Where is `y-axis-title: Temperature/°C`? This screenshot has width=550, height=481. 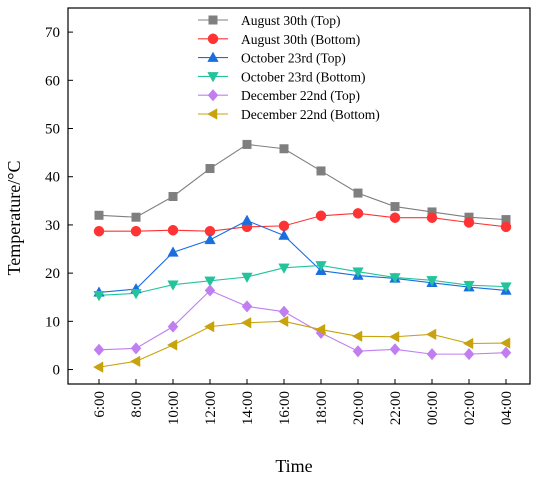
y-axis-title: Temperature/°C is located at coordinates (14, 218).